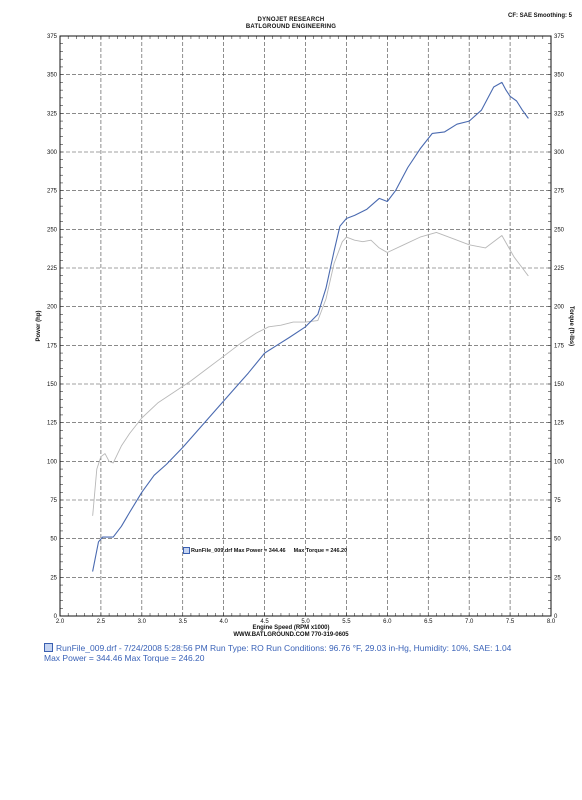 The image size is (582, 800). I want to click on y-tick-label: 225, so click(52, 269).